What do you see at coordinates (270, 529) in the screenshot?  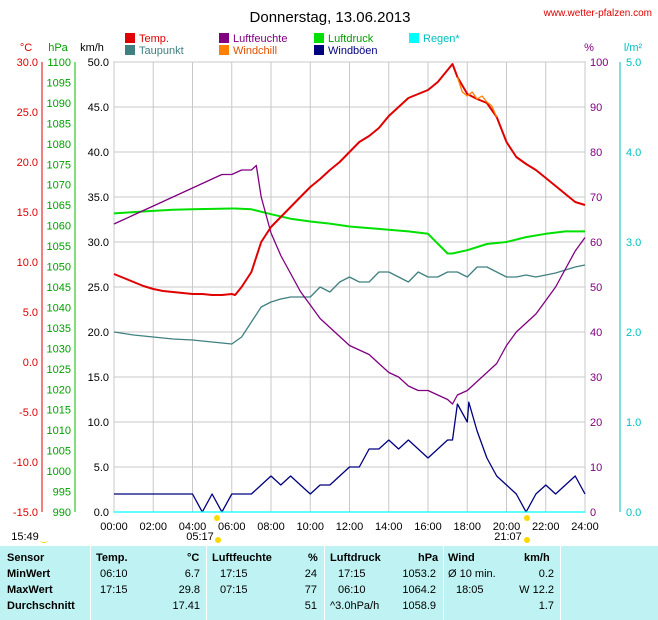 I see `day-markers: 05:17 21:07 15:49` at bounding box center [270, 529].